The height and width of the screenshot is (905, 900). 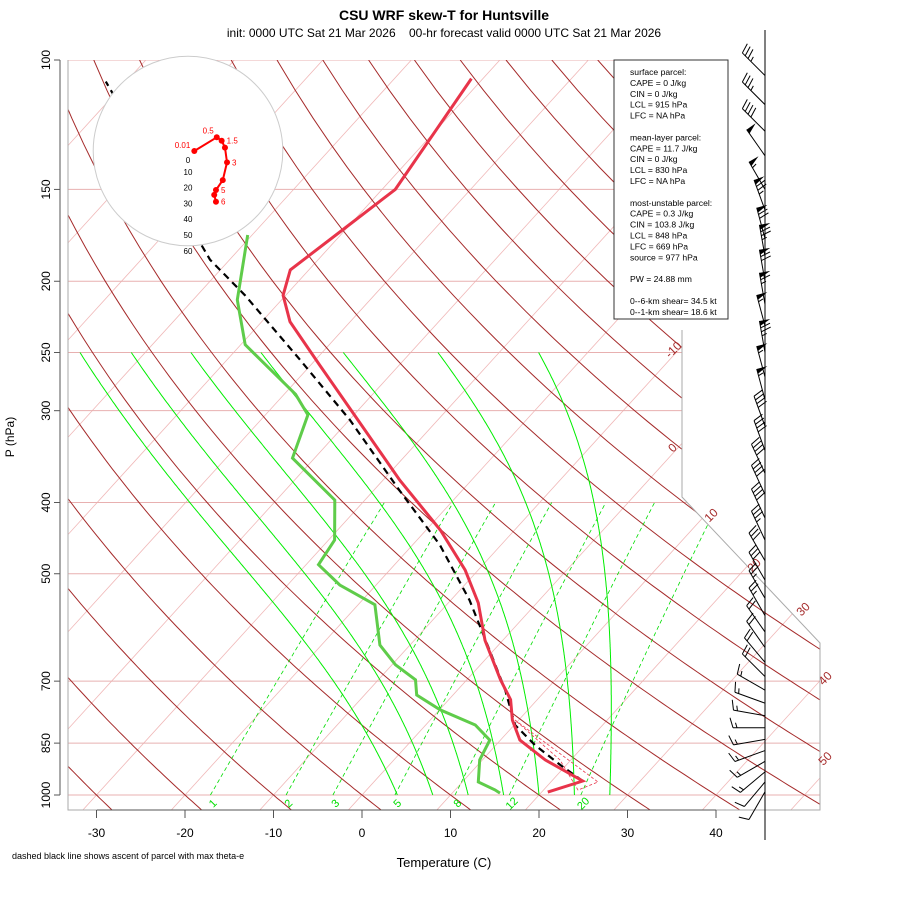 What do you see at coordinates (233, 141) in the screenshot?
I see `hodograph-point-label: 1.5` at bounding box center [233, 141].